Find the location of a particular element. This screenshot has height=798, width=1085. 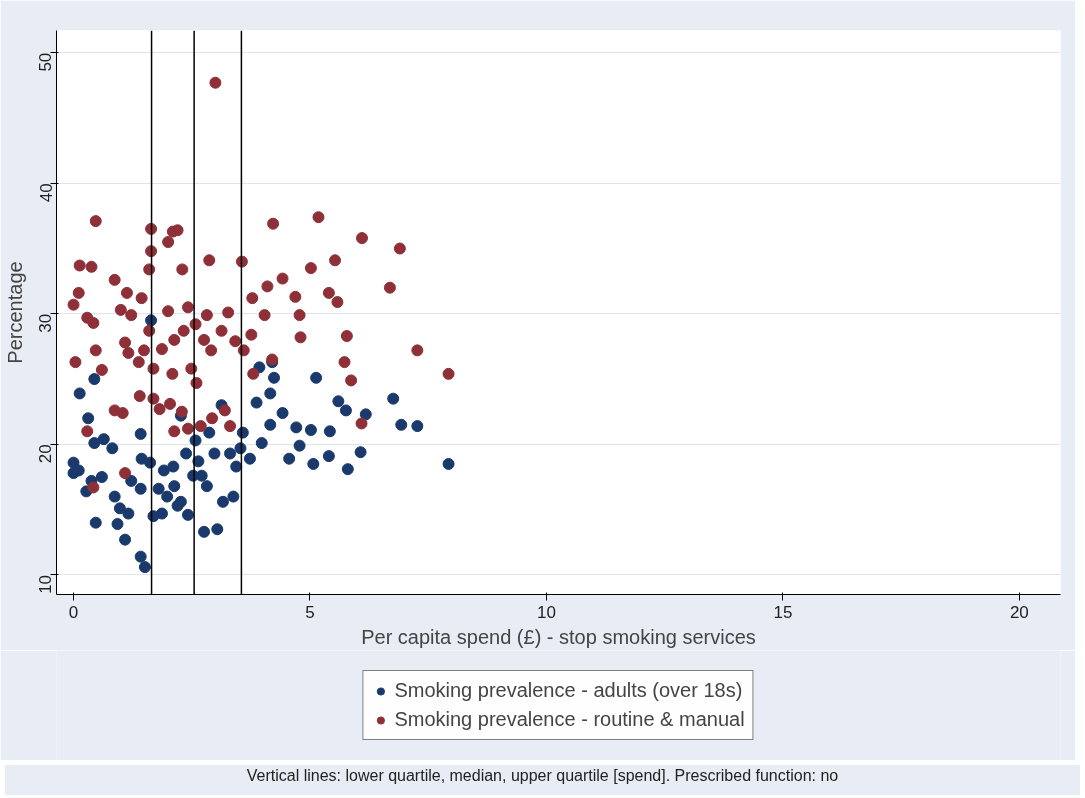

y-tick-label: 30 is located at coordinates (46, 323).